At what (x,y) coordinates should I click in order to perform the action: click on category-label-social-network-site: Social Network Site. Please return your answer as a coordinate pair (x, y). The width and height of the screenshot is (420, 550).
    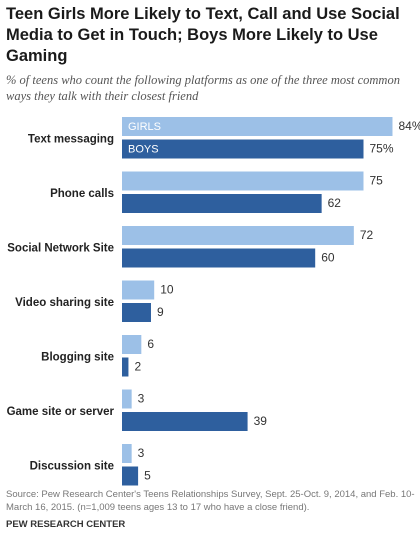
    Looking at the image, I should click on (60, 249).